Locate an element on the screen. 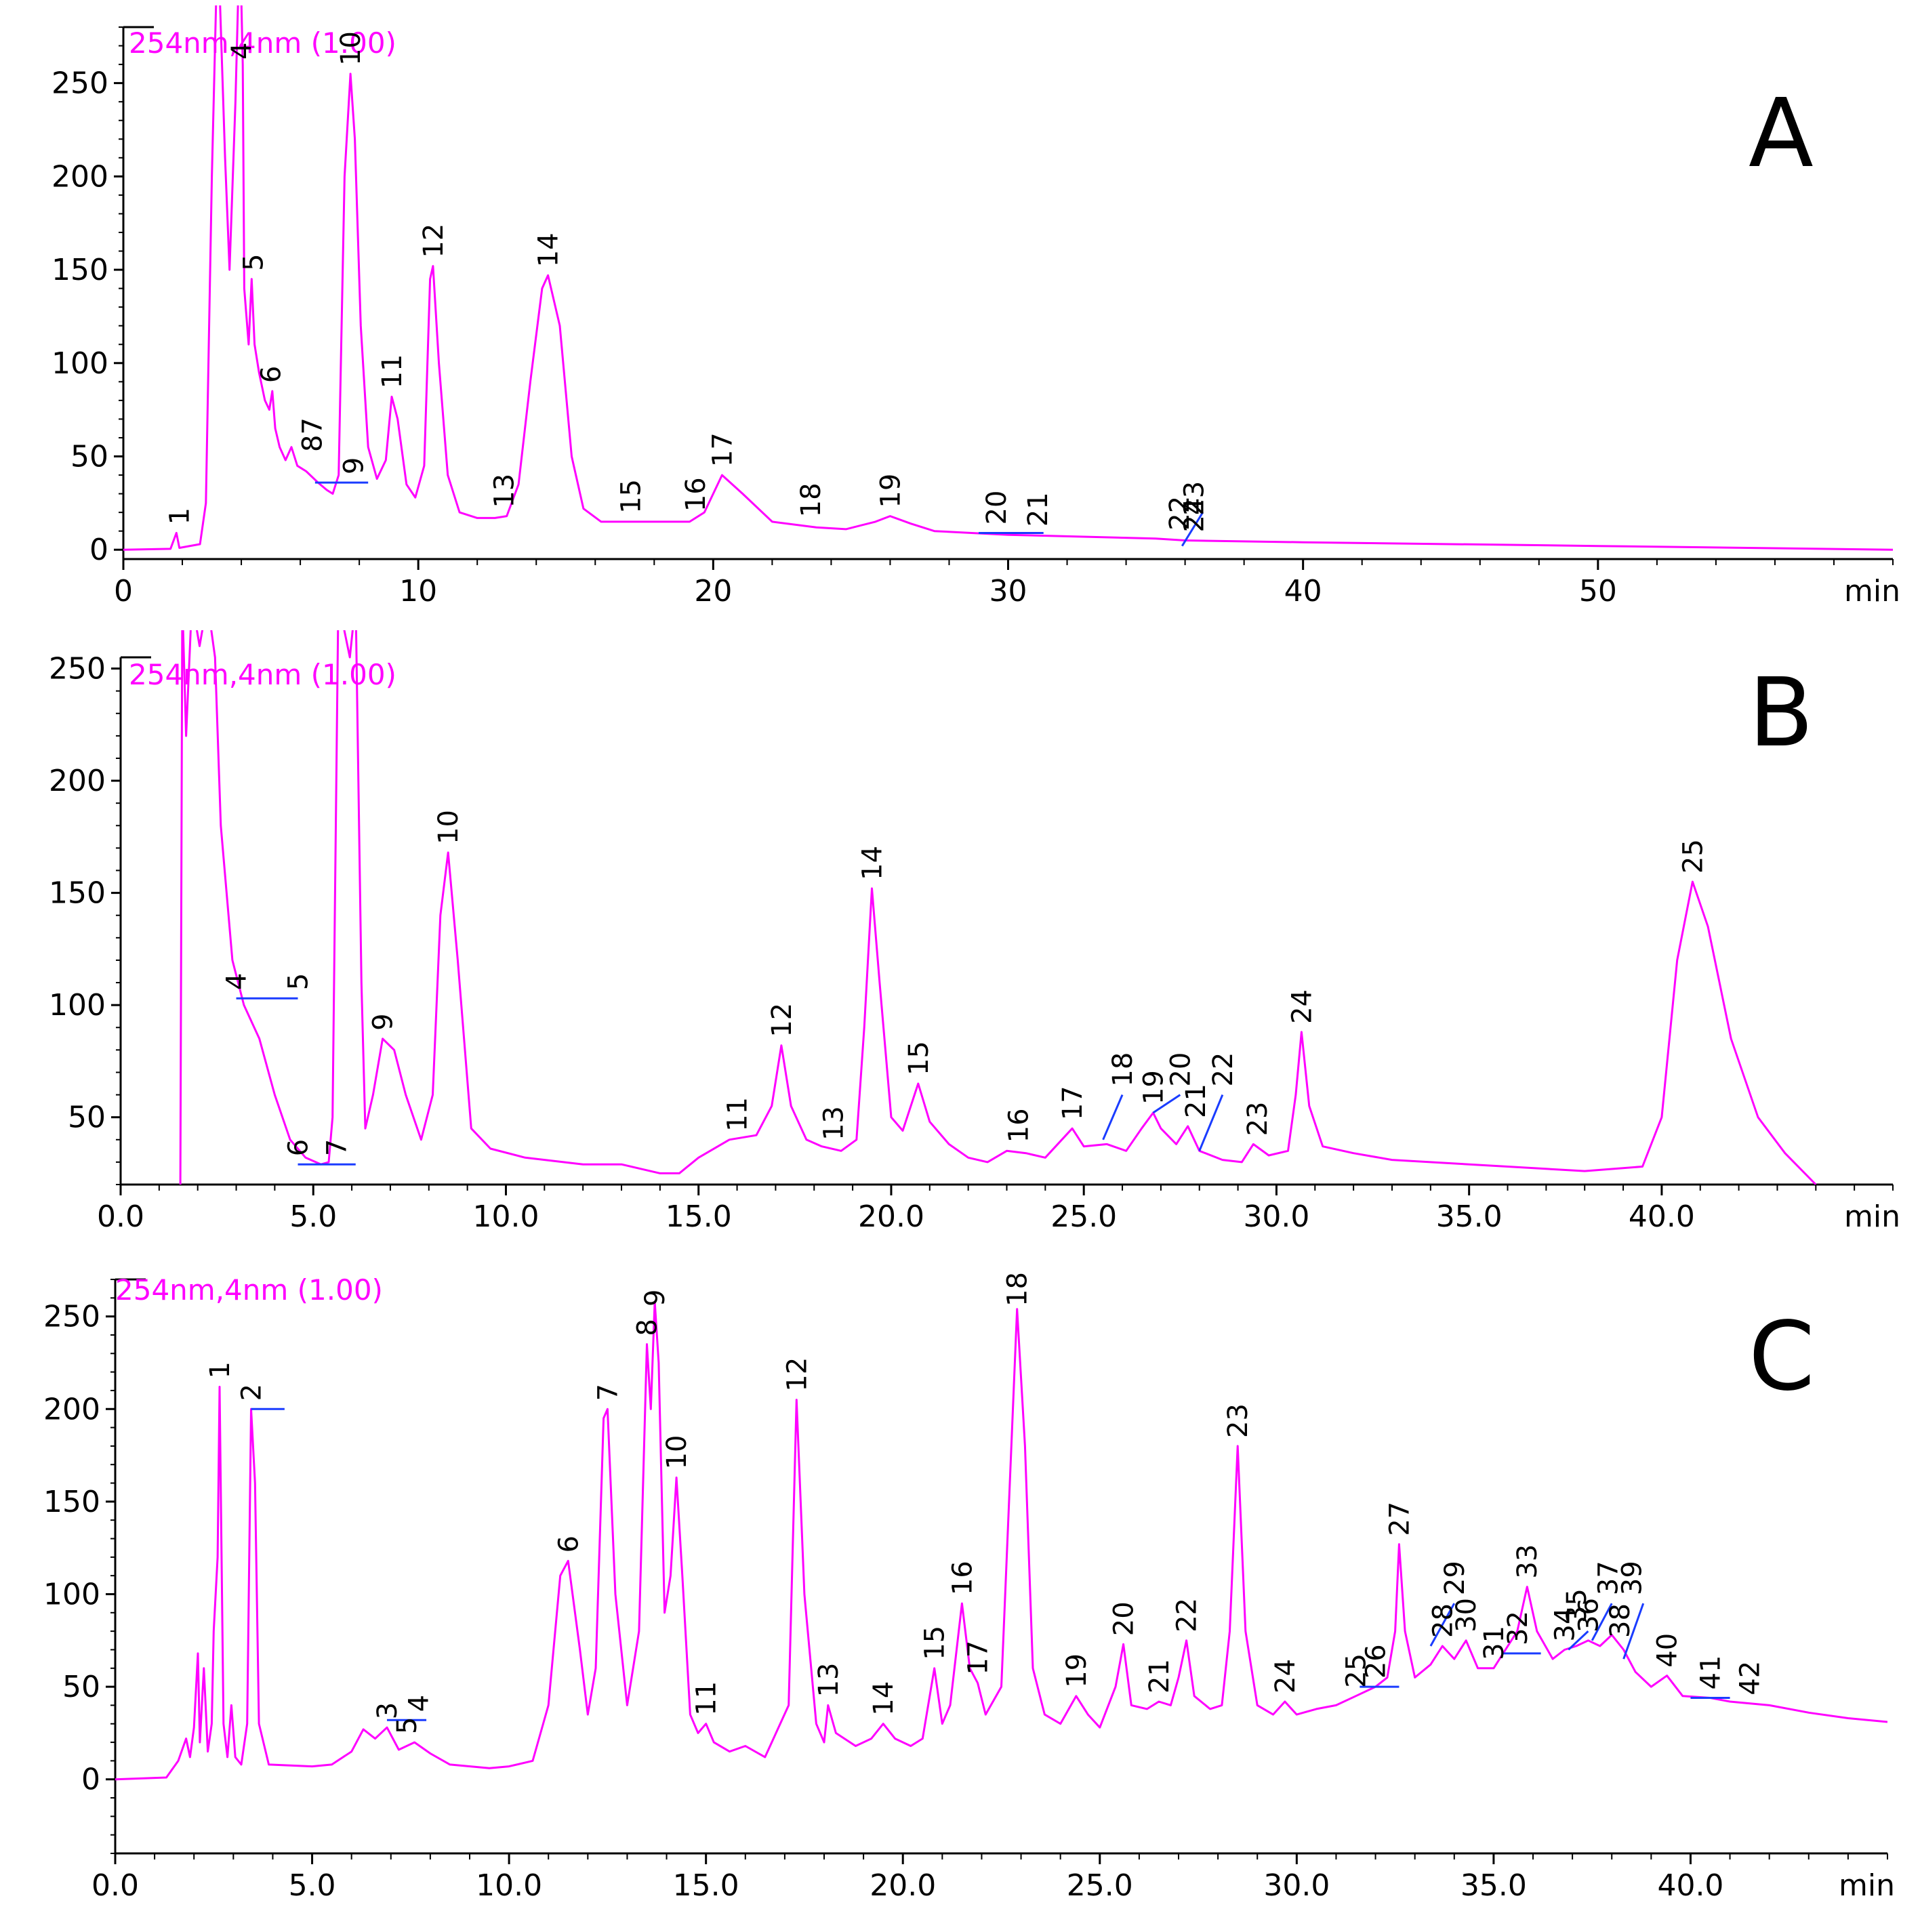  x-tick-label: 20 is located at coordinates (713, 592).